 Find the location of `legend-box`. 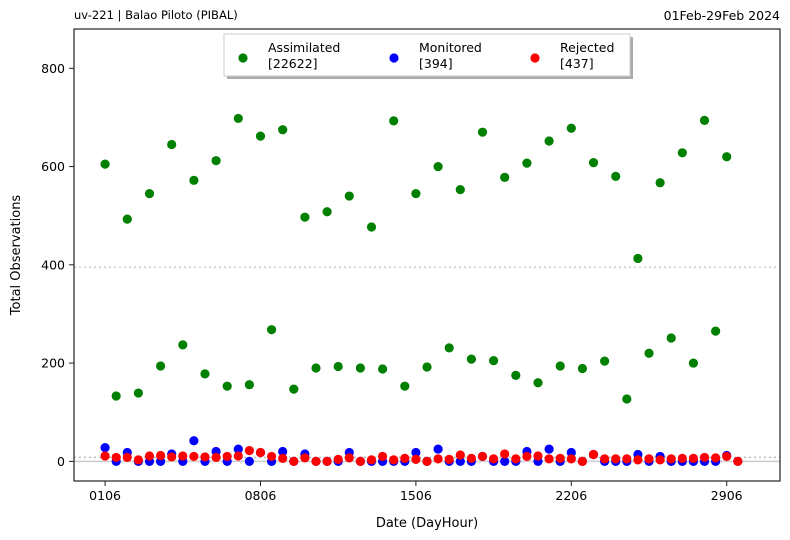

legend-box is located at coordinates (427, 55).